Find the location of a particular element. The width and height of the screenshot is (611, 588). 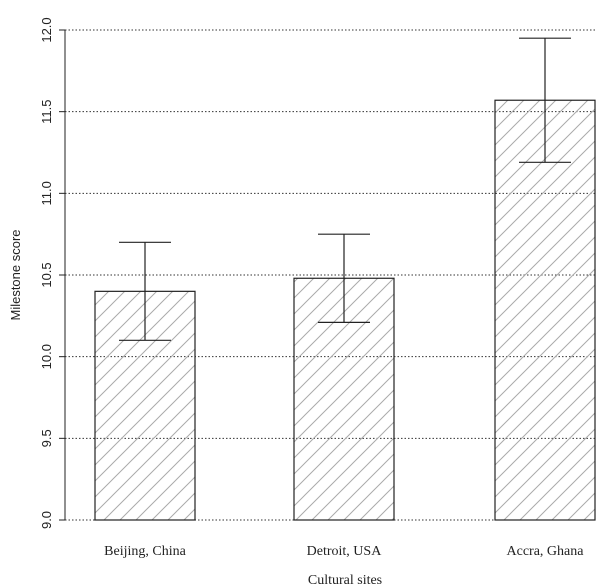

y-tick-label: 11.5 is located at coordinates (46, 111).